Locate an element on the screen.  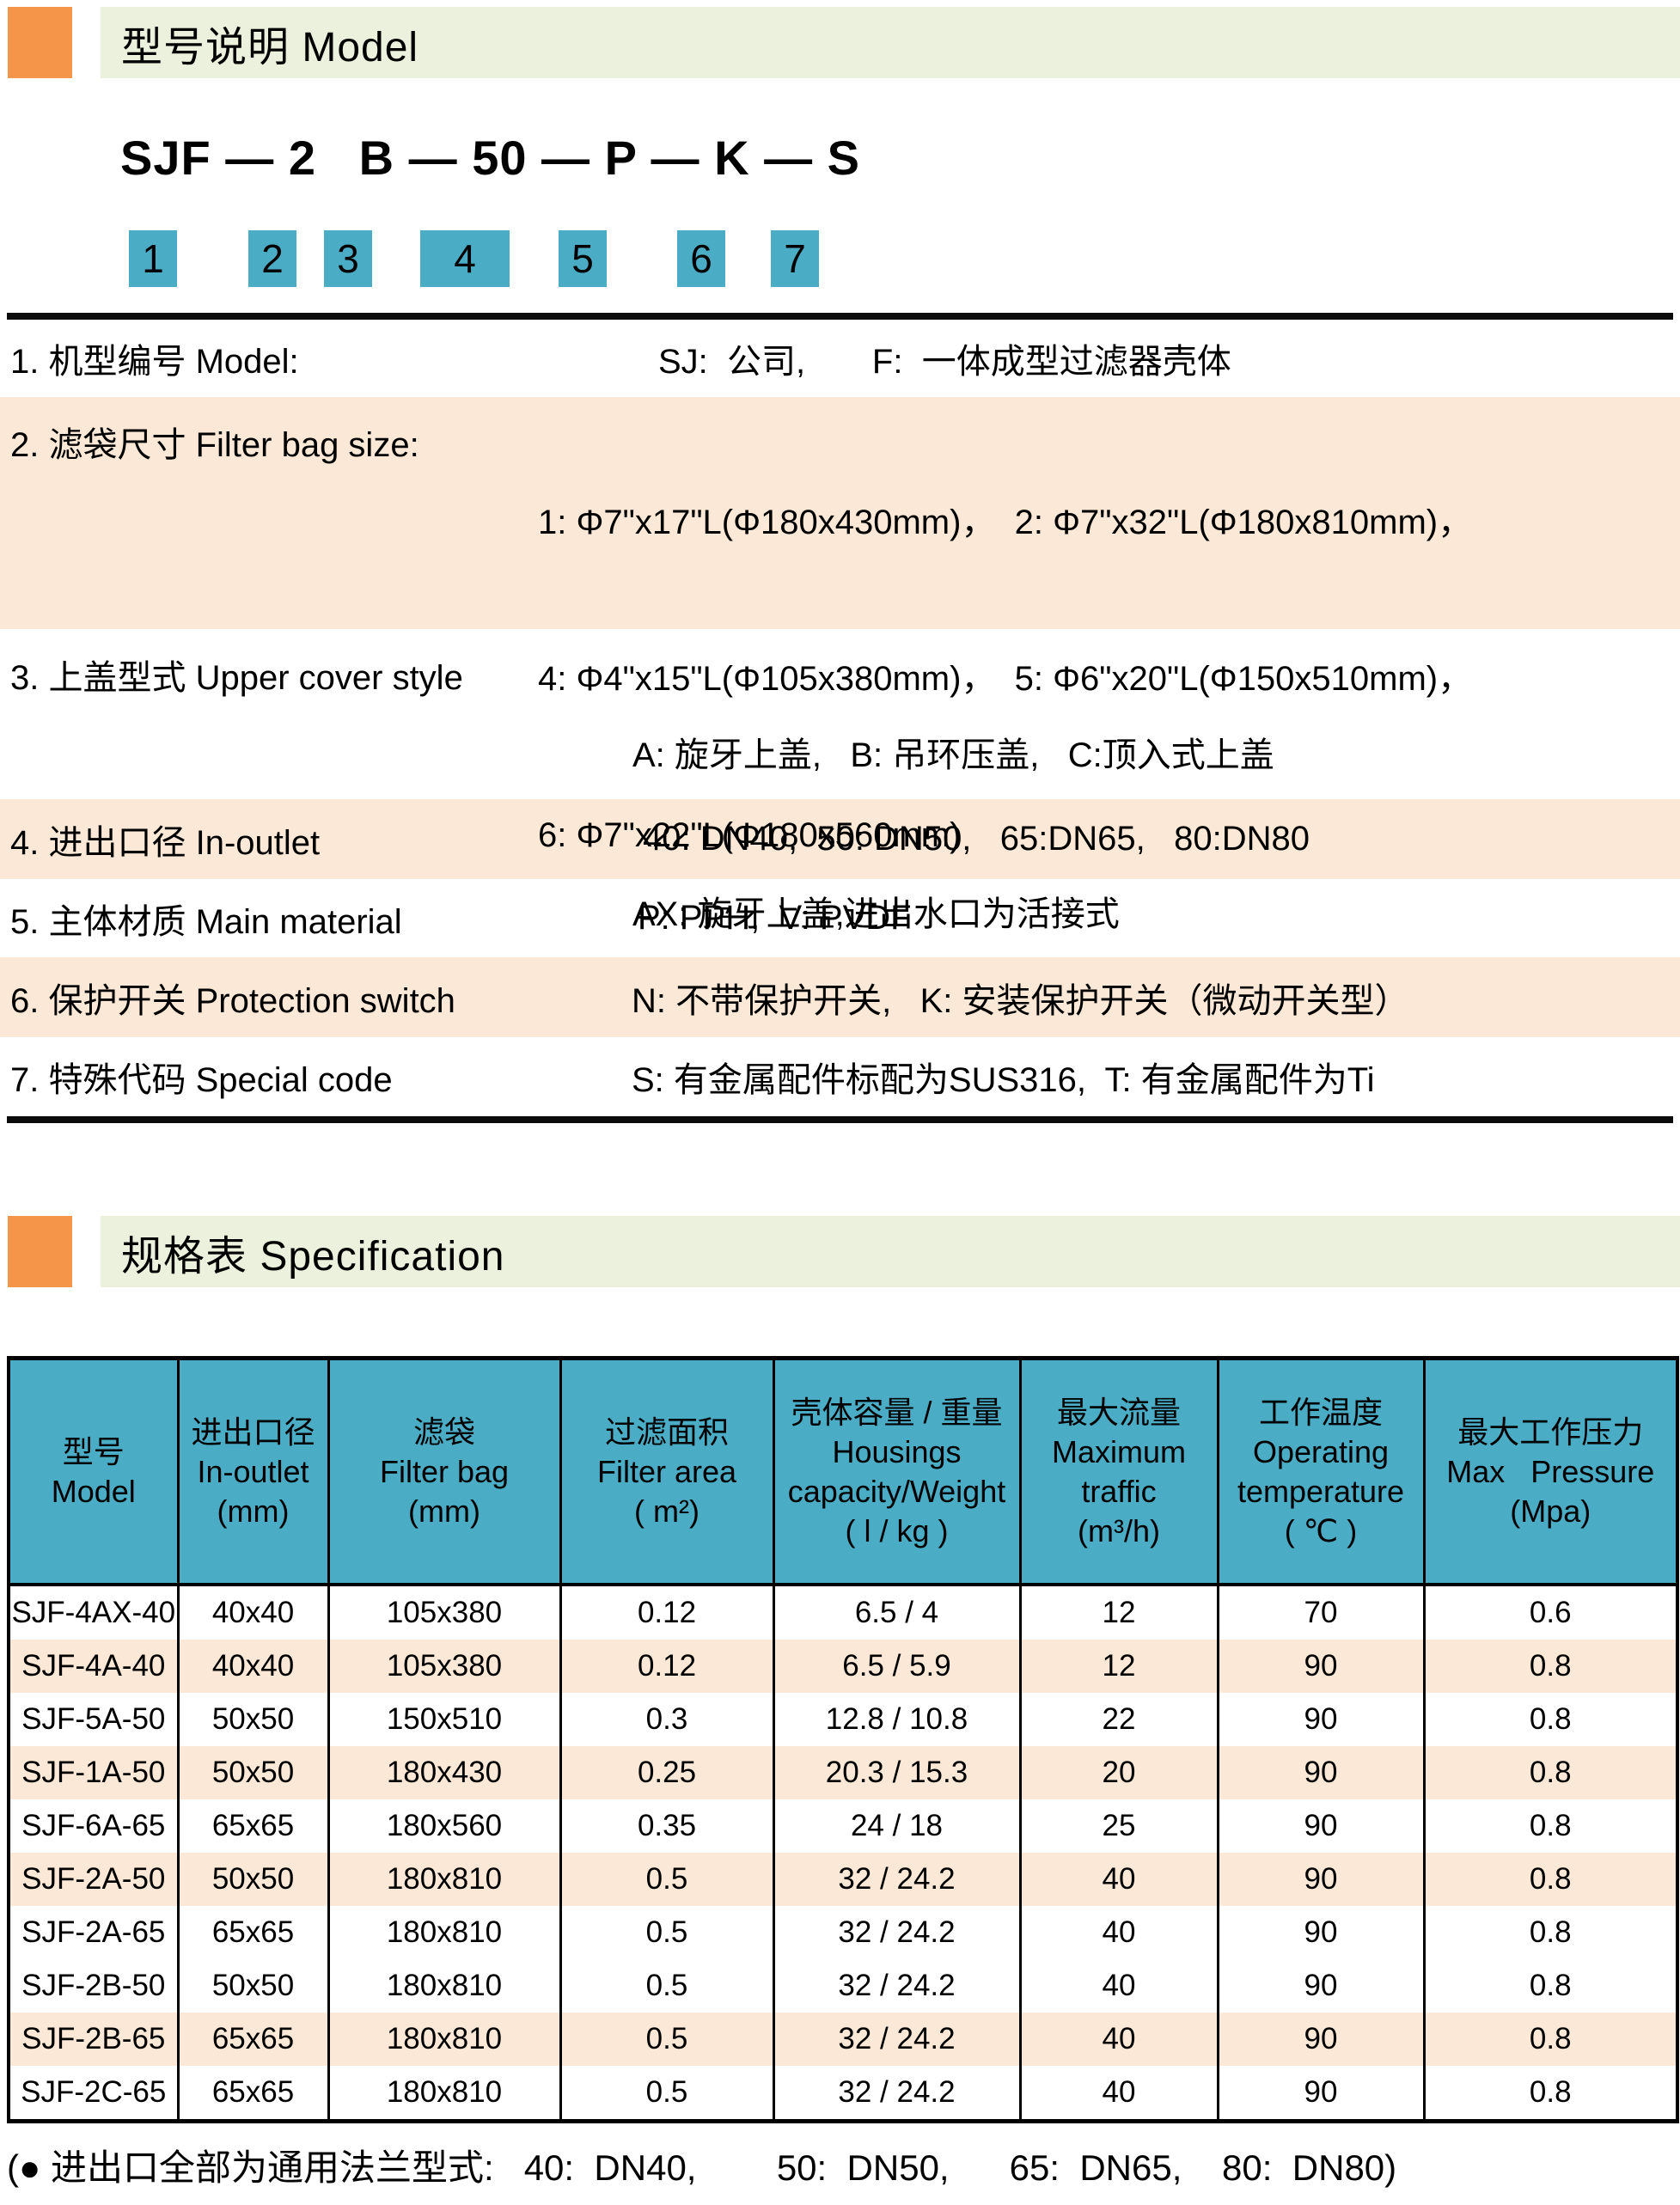
section-title-bar: 规格表 Specification is located at coordinates (890, 1251).